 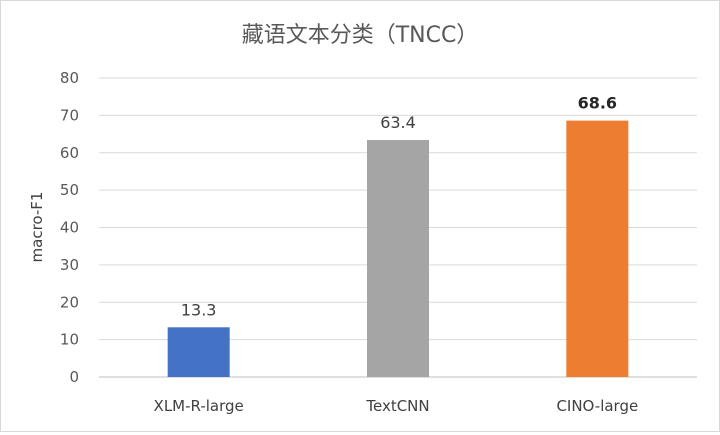 What do you see at coordinates (398, 258) in the screenshot?
I see `bar-textcnn` at bounding box center [398, 258].